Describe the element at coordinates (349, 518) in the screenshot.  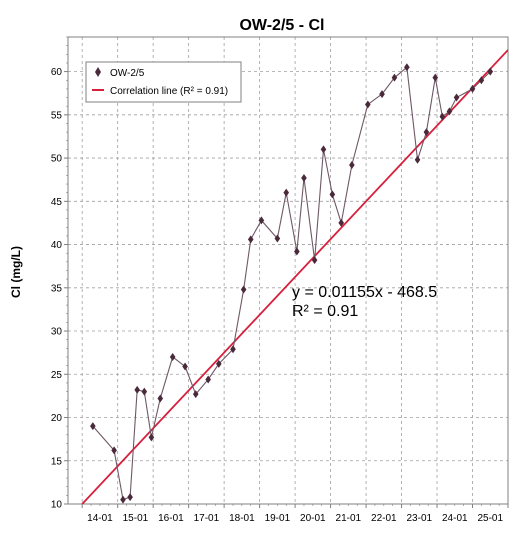
I see `x-tick-label: 21-01` at that location.